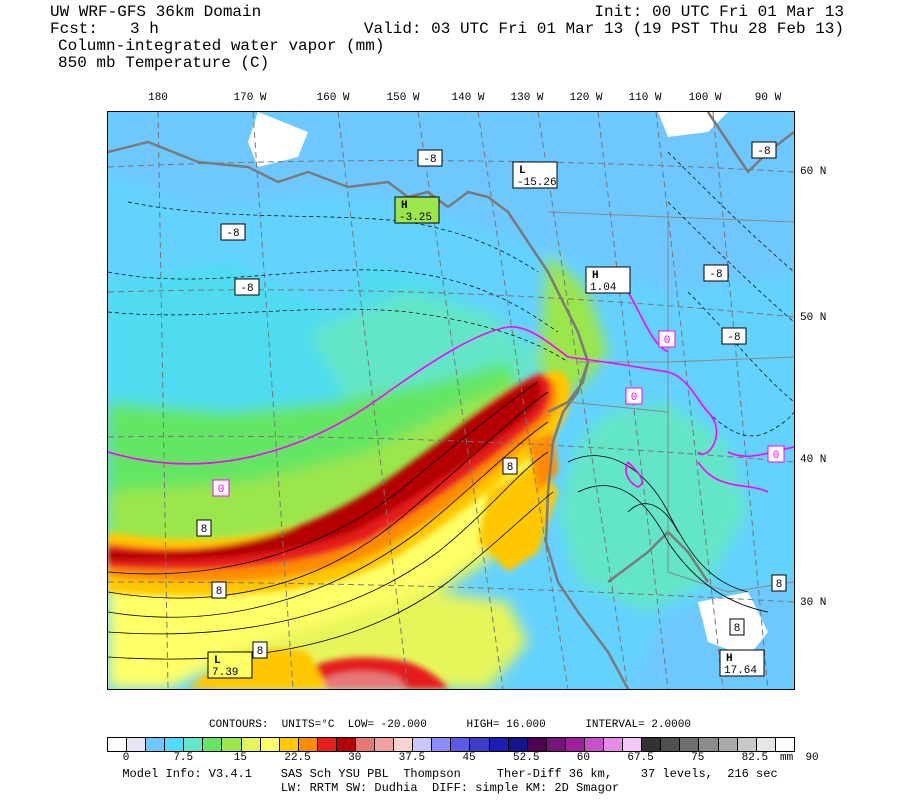 Image resolution: width=900 pixels, height=800 pixels. I want to click on colorbar-label: 82.5, so click(755, 758).